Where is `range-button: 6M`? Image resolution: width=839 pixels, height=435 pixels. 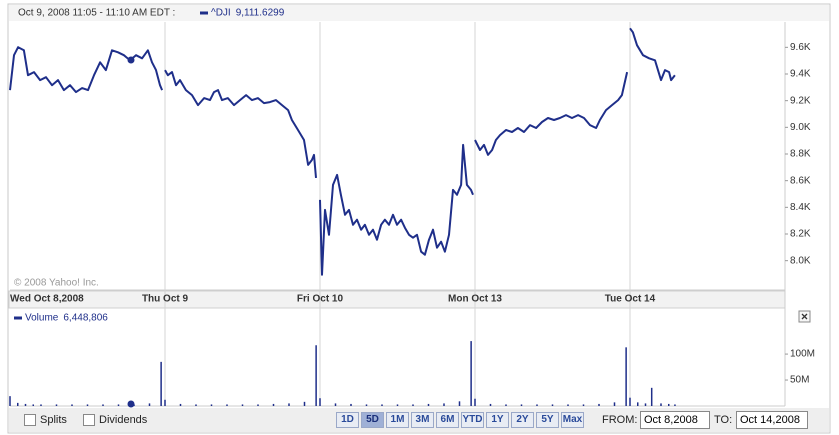 range-button: 6M is located at coordinates (447, 420).